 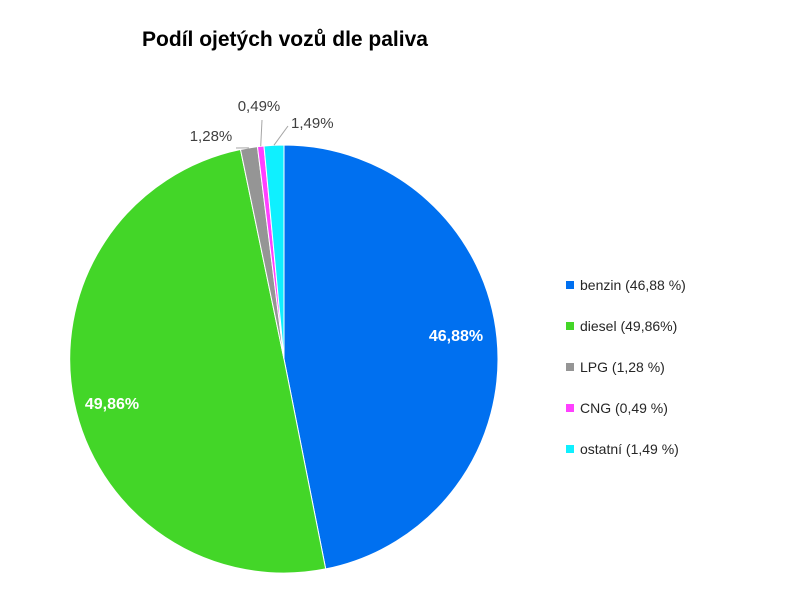 I want to click on data-label-benzin: 46,88%, so click(x=456, y=336).